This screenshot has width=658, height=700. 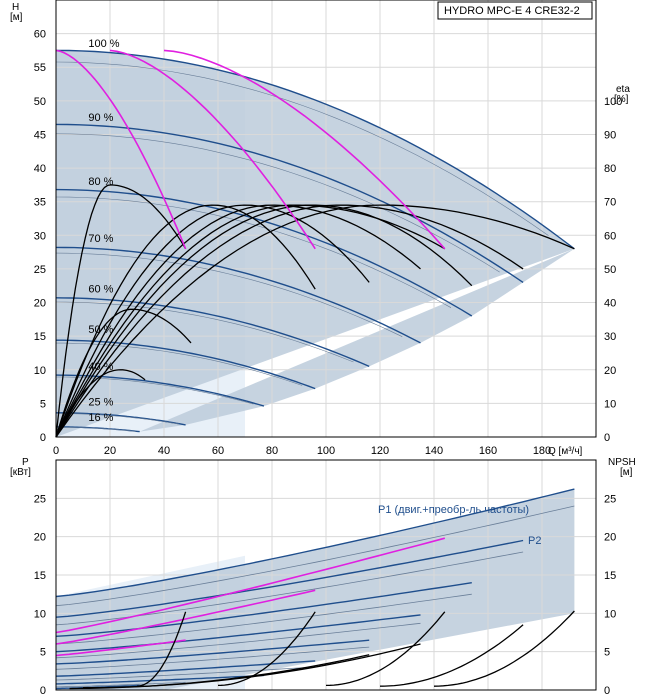 What do you see at coordinates (622, 462) in the screenshot?
I see `npsh-axis-label-line1: NPSH` at bounding box center [622, 462].